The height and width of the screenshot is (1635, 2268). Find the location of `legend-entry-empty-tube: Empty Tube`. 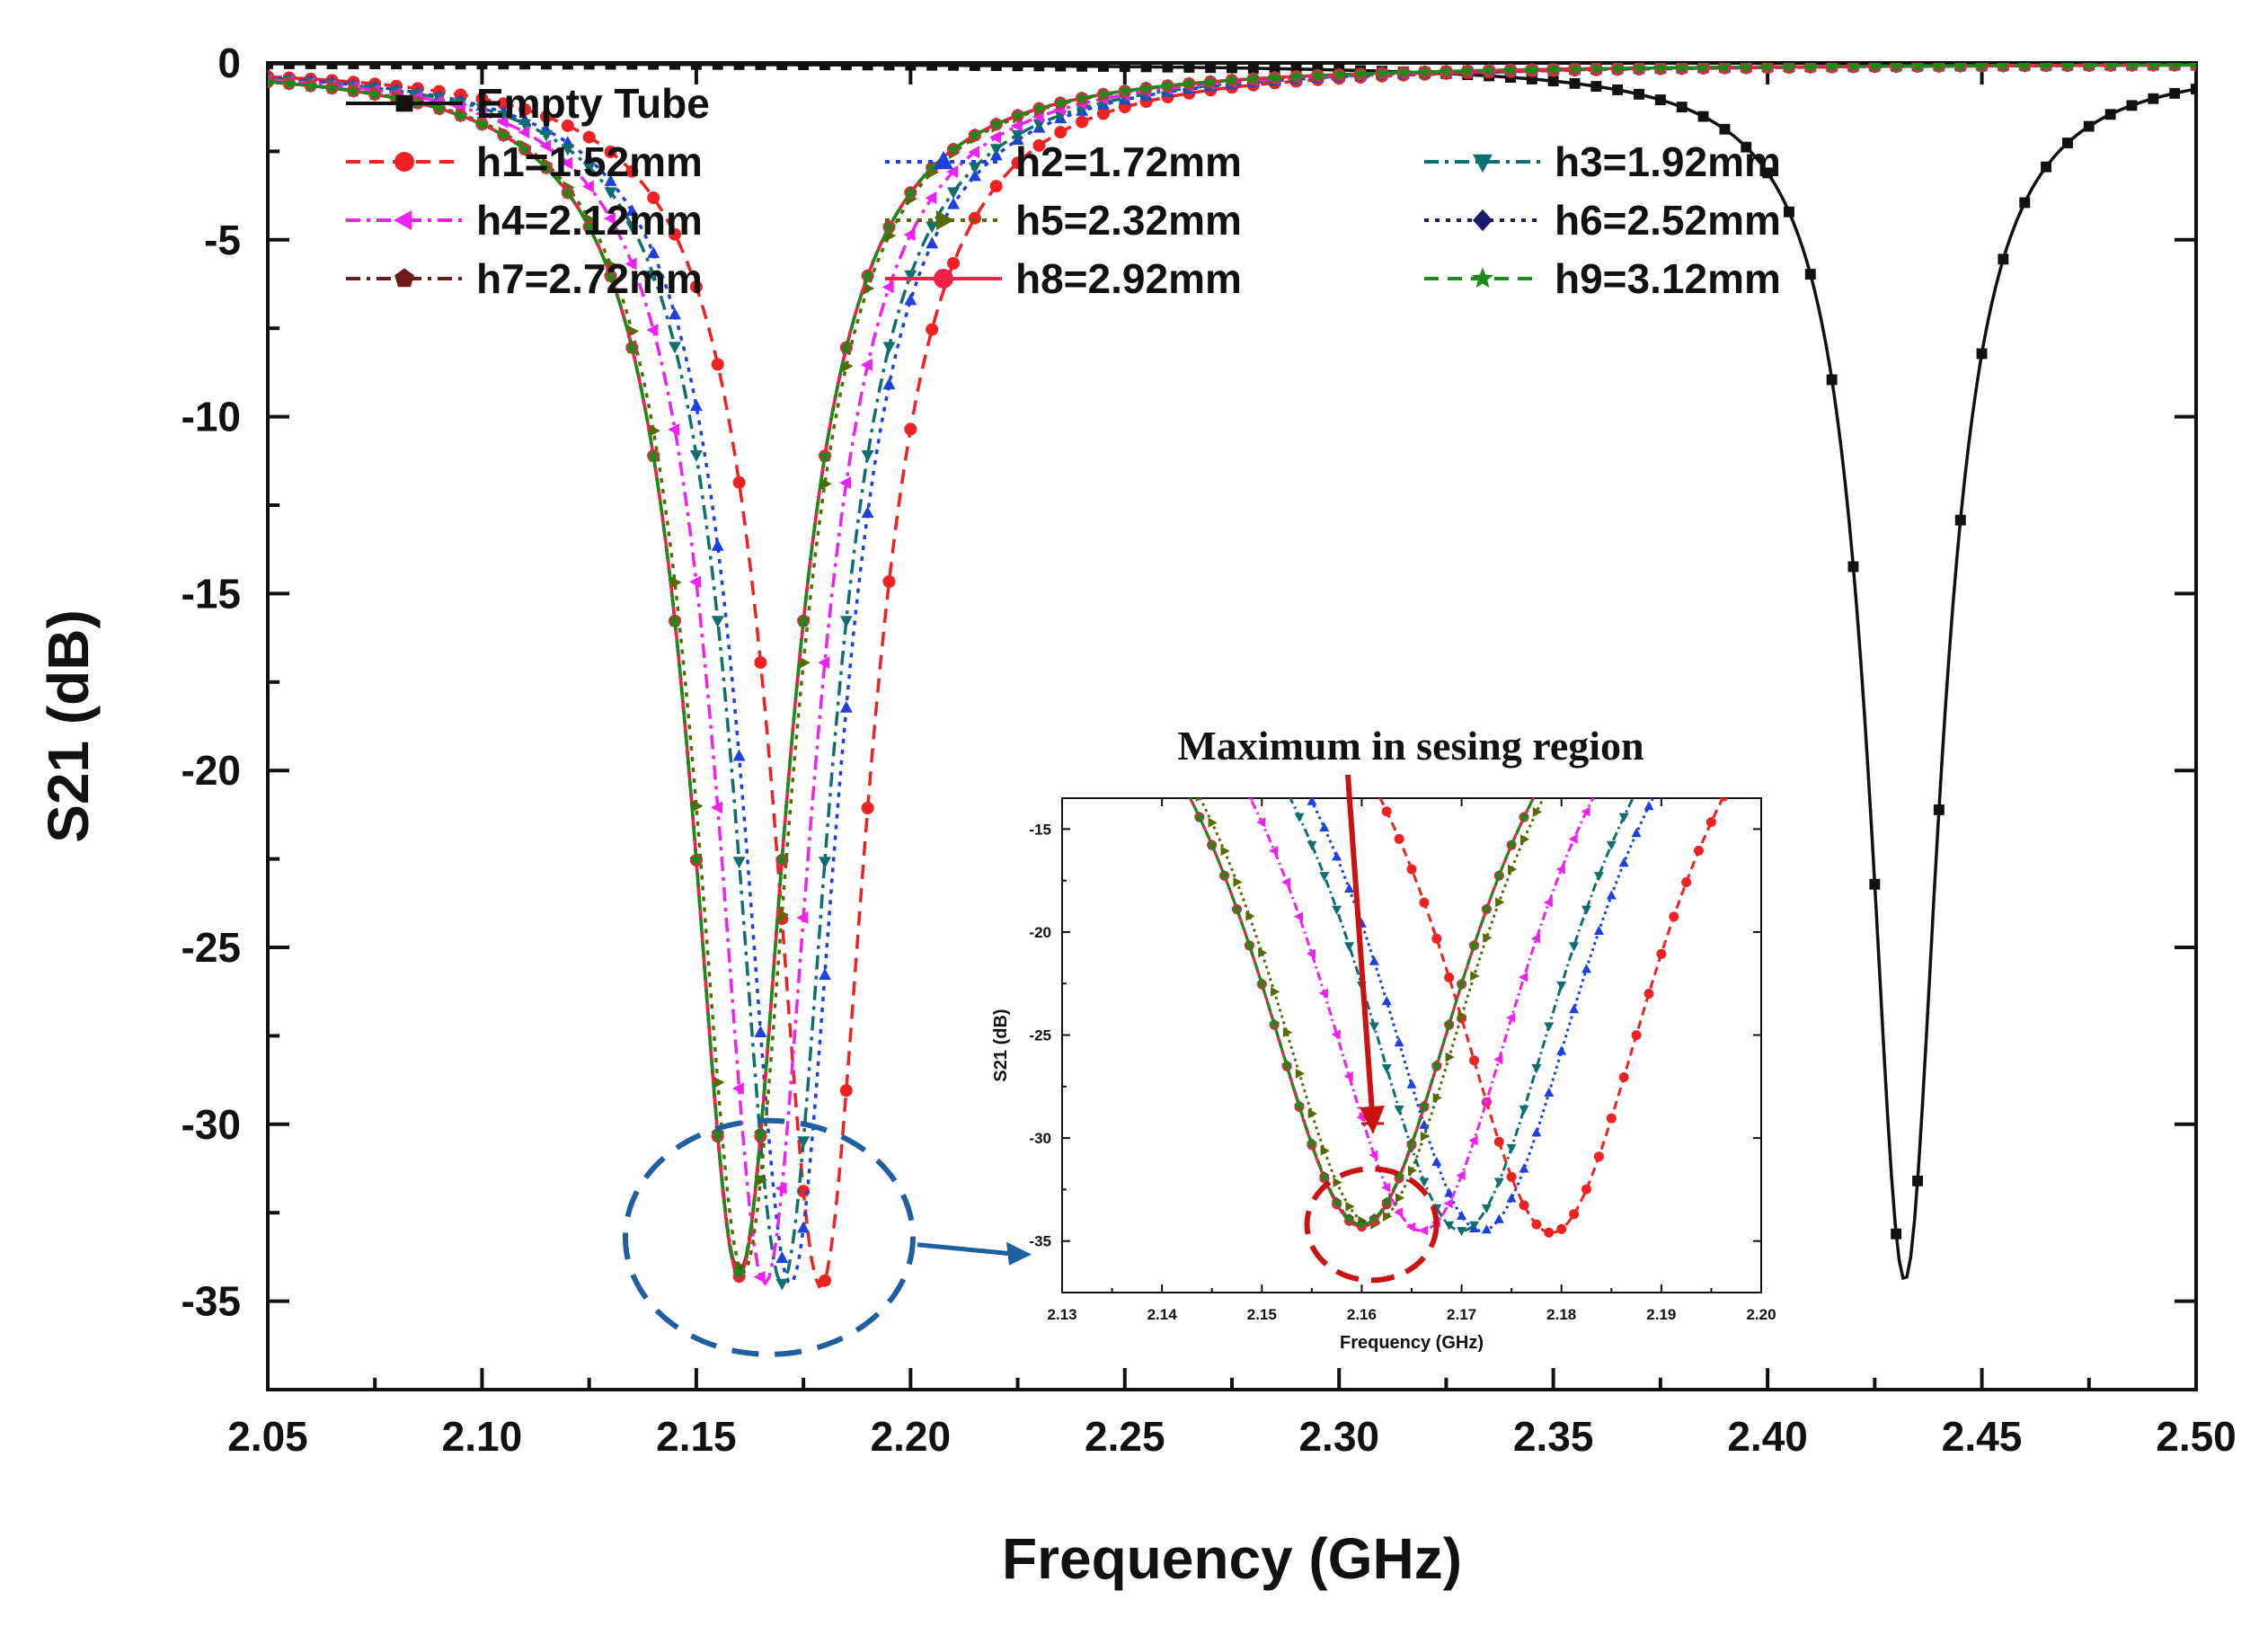

legend-entry-empty-tube: Empty Tube is located at coordinates (528, 103).